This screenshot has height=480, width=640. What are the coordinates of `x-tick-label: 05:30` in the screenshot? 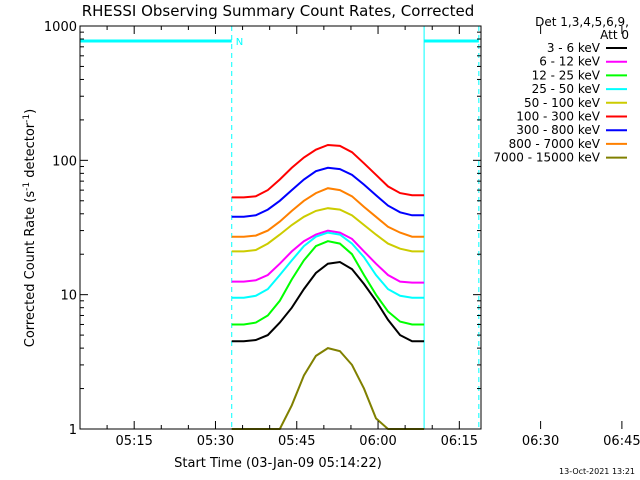 It's located at (215, 441).